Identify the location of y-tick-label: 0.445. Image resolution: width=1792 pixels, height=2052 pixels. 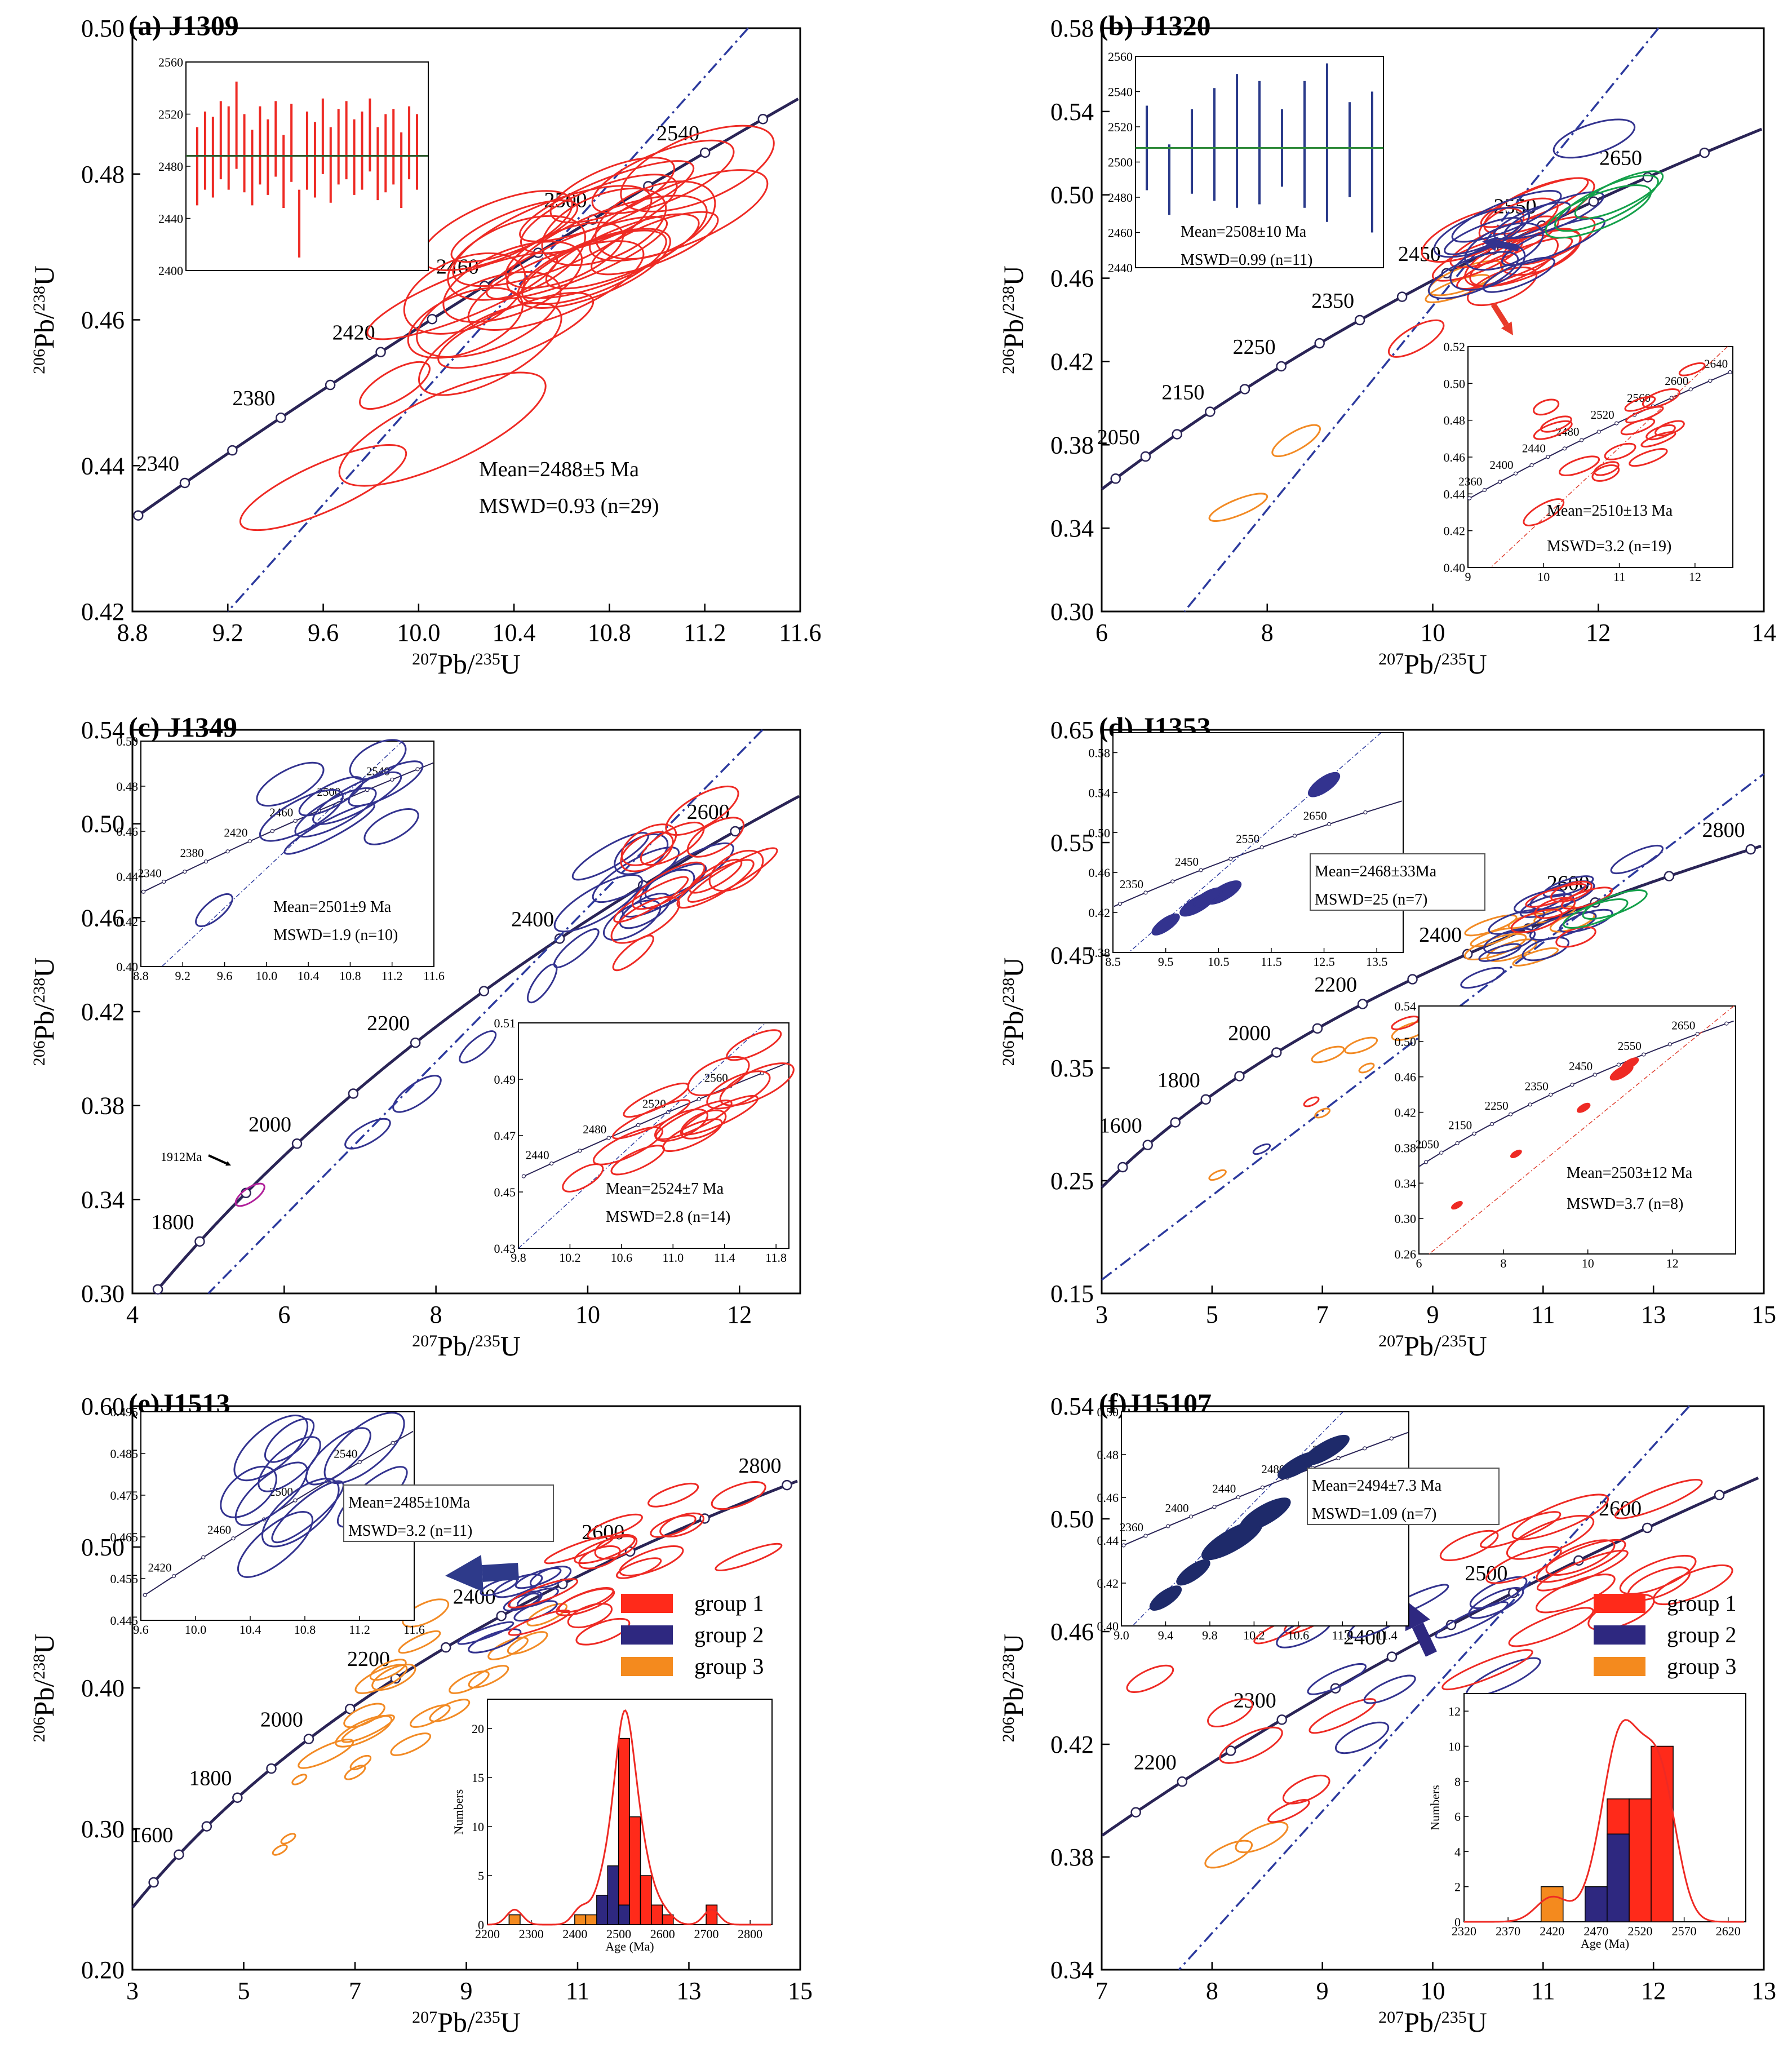
(124, 1621).